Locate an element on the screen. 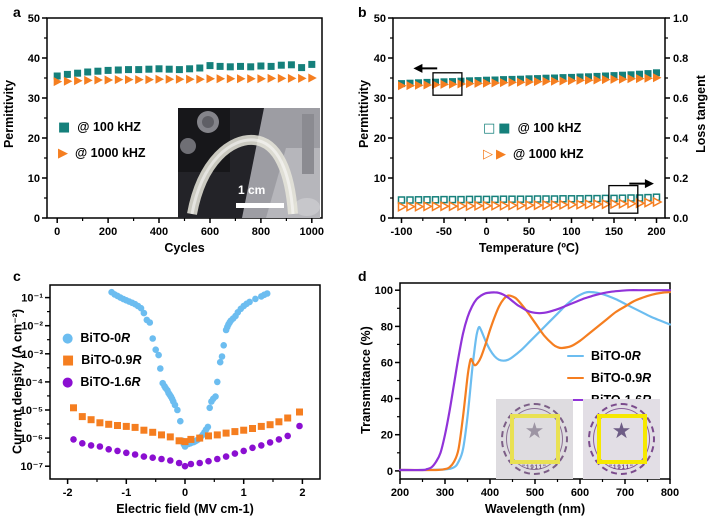 This screenshot has width=711, height=531. x-tick-label: 600 is located at coordinates (580, 493).